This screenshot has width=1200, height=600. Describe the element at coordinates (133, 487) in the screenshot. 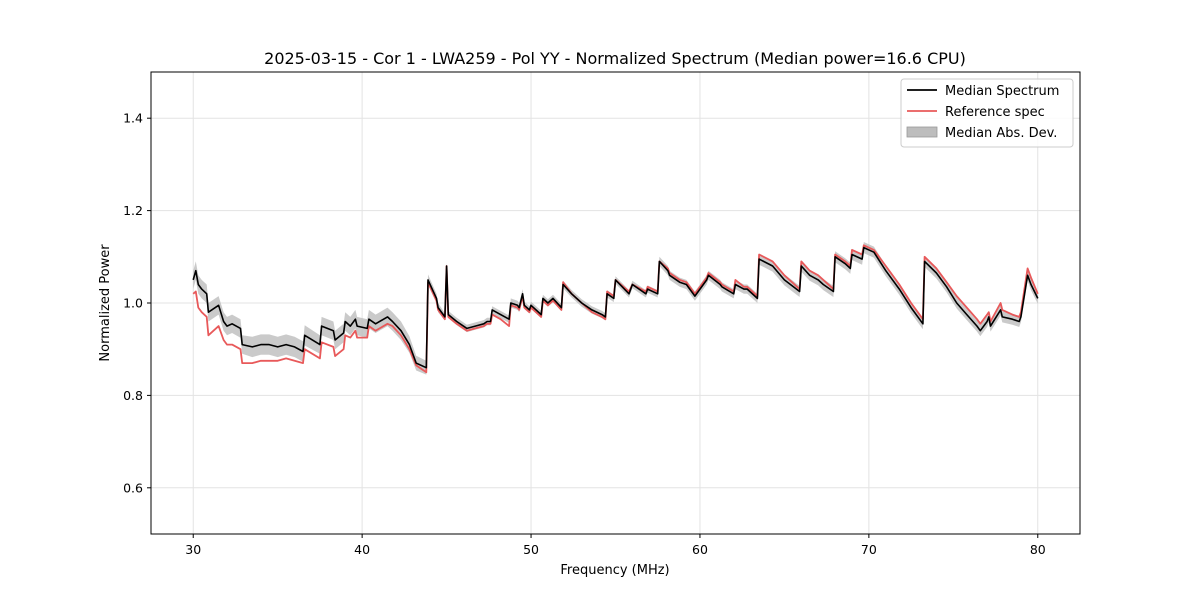

I see `y-tick-label: 0.6` at that location.